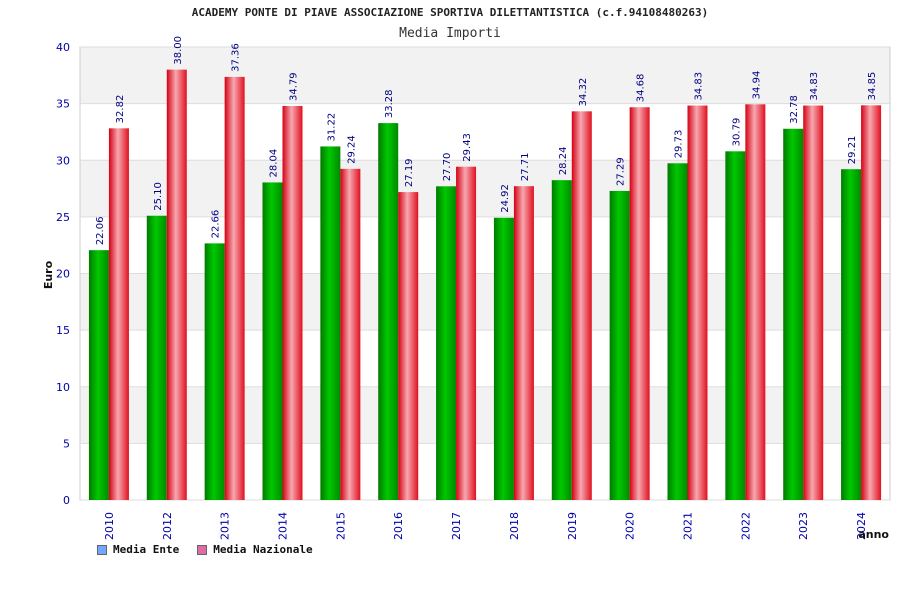  Describe the element at coordinates (873, 534) in the screenshot. I see `x-axis-label: anno` at that location.